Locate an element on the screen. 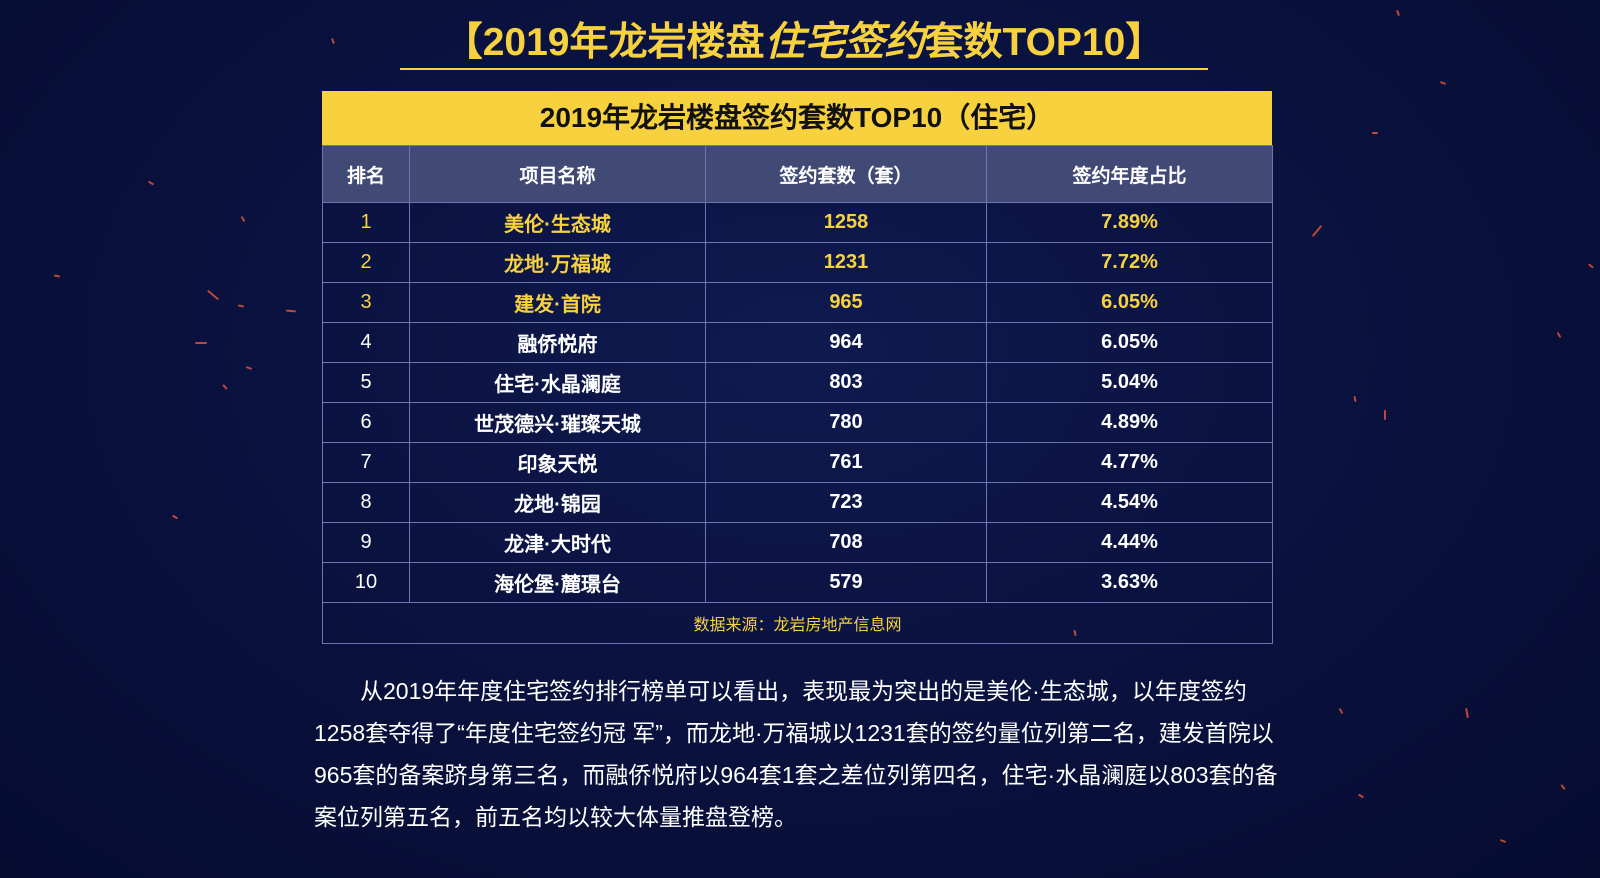 Image resolution: width=1600 pixels, height=878 pixels. project-name-cell: 世茂德兴·璀璨天城 is located at coordinates (557, 422).